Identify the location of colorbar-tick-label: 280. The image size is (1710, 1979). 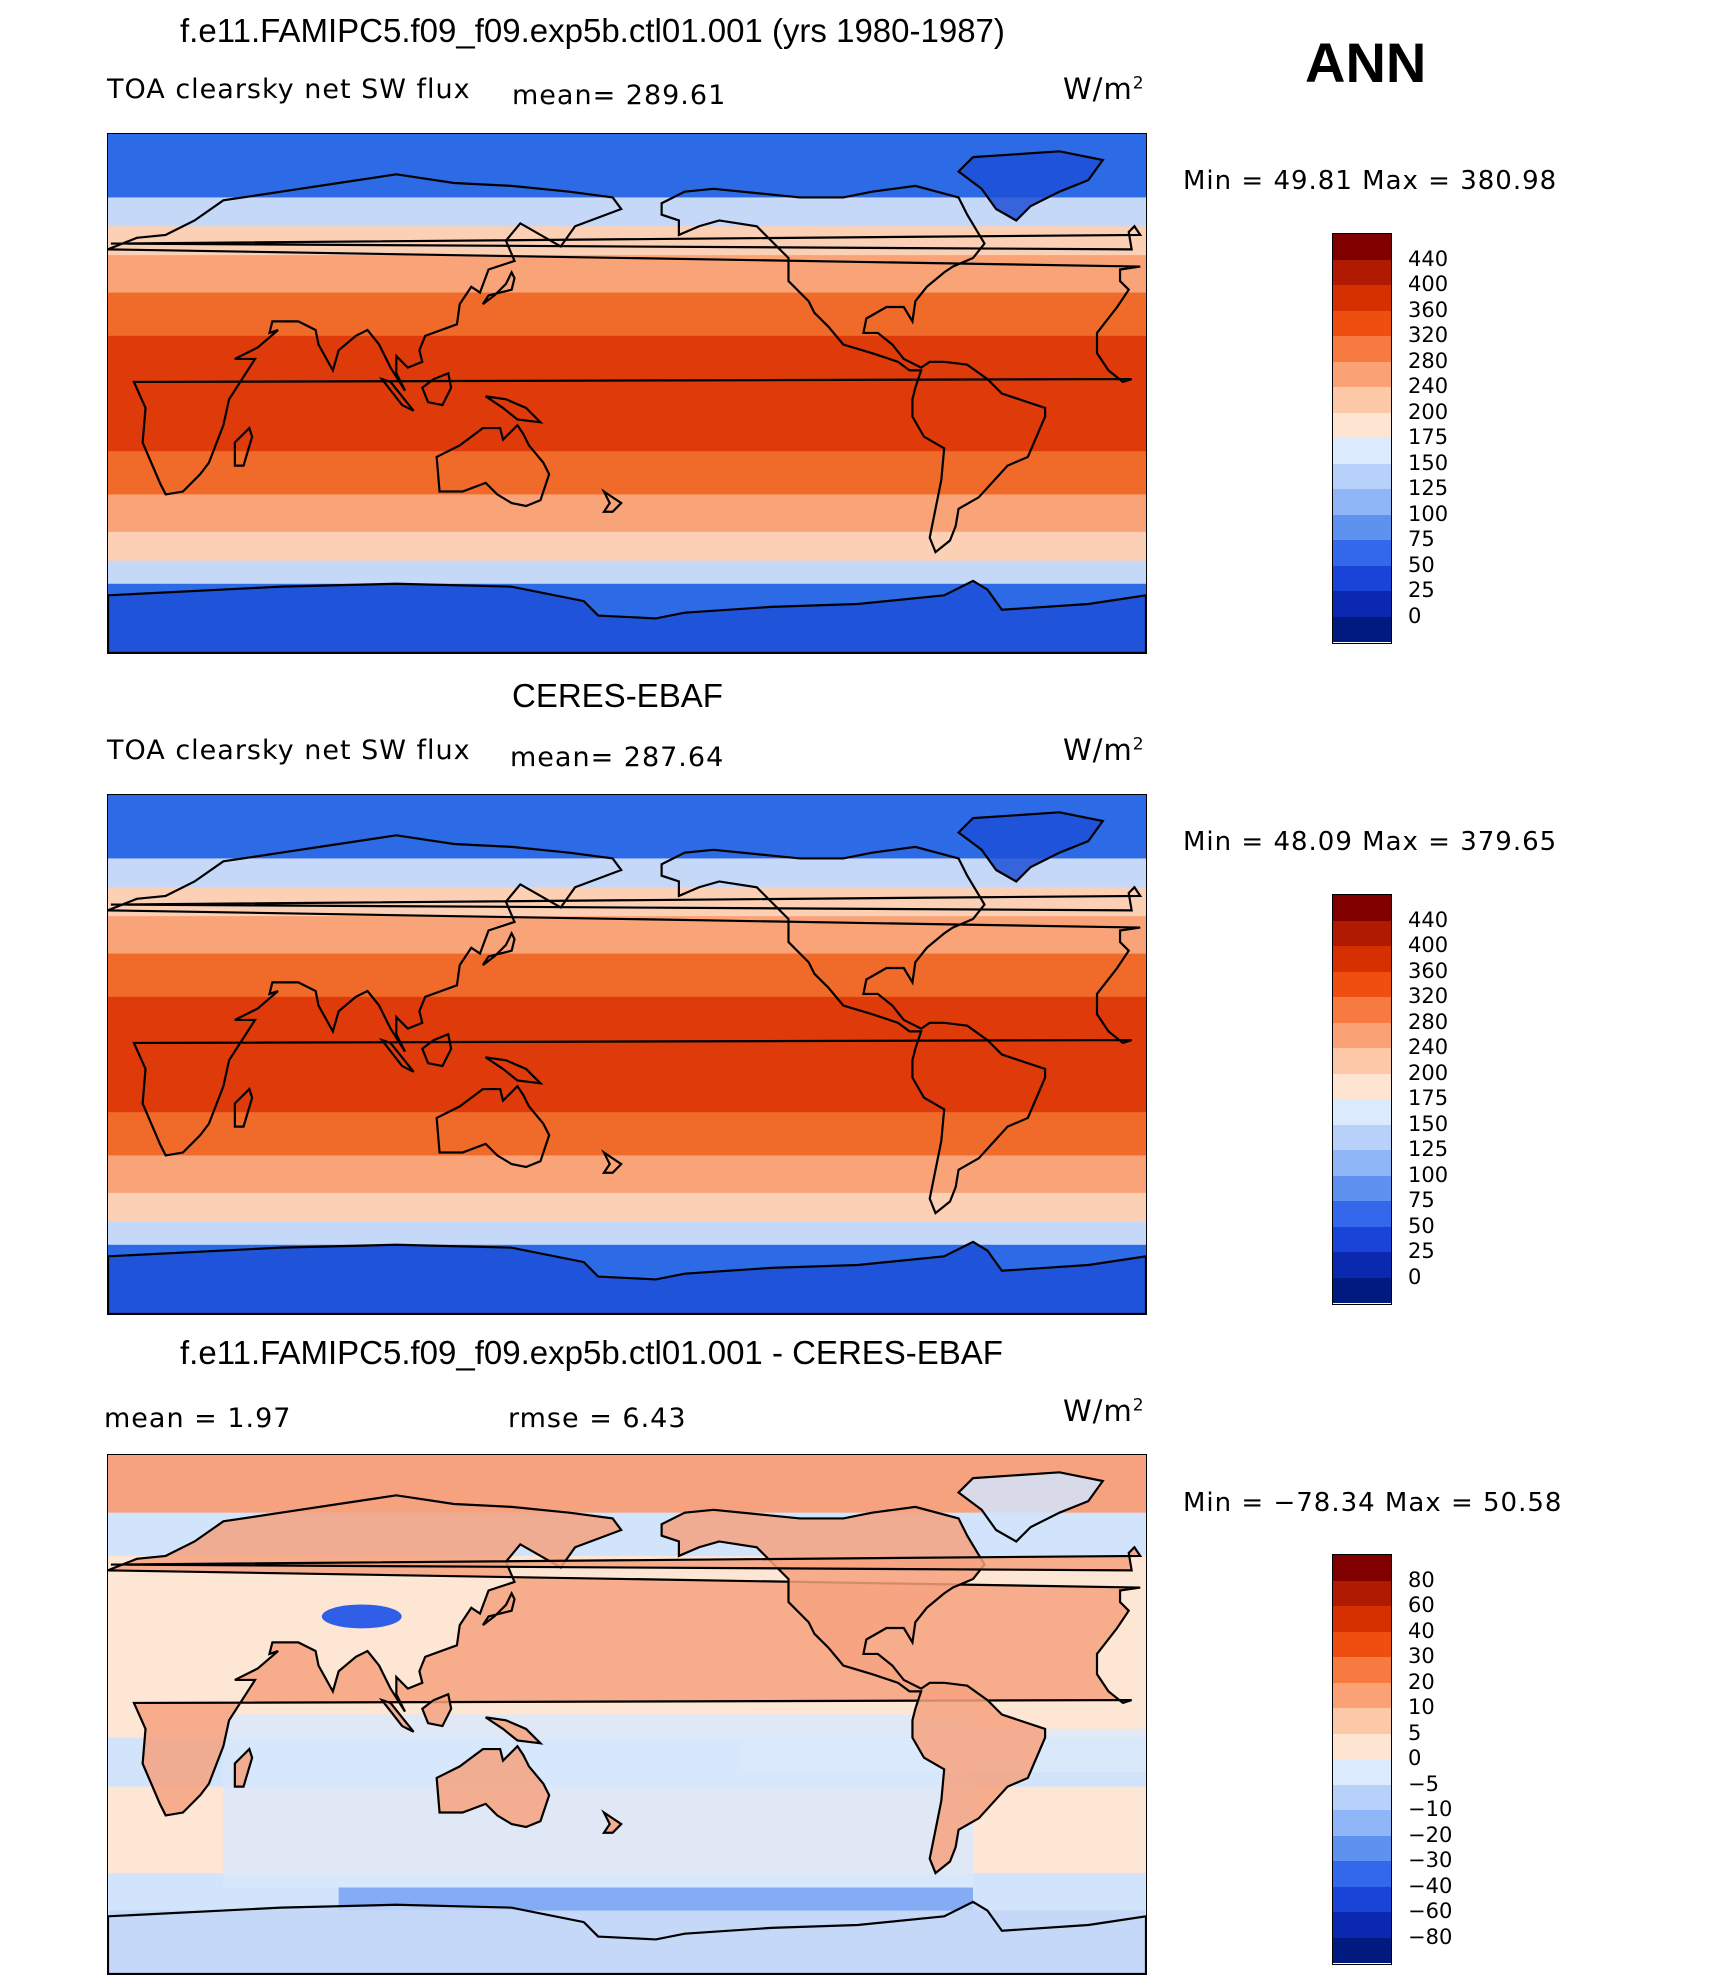
(1428, 1021).